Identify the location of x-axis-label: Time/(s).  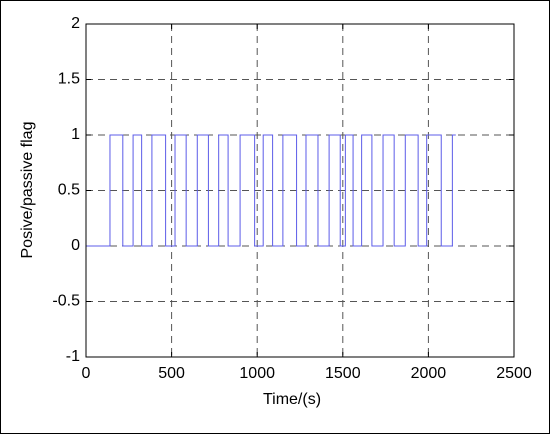
(292, 399).